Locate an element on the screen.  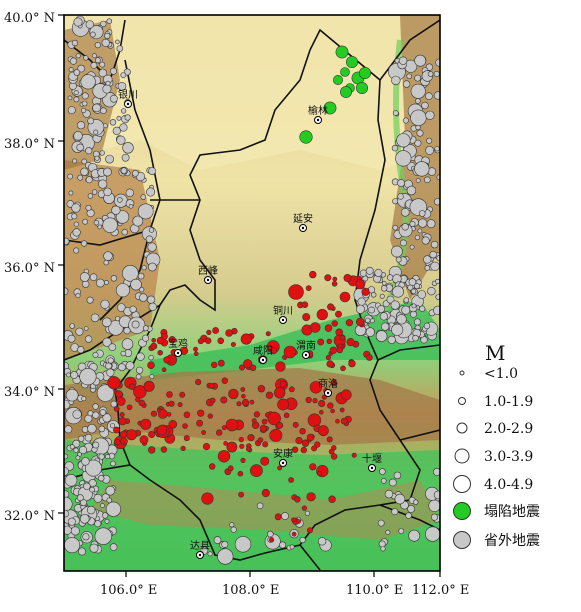
legend-item: 塌陷地震 is located at coordinates (496, 511).